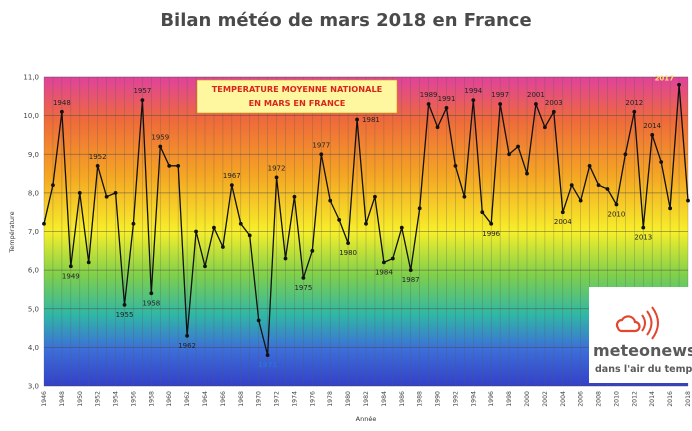 Image resolution: width=692 pixels, height=431 pixels. Describe the element at coordinates (491, 234) in the screenshot. I see `annotation-label: 1996` at that location.